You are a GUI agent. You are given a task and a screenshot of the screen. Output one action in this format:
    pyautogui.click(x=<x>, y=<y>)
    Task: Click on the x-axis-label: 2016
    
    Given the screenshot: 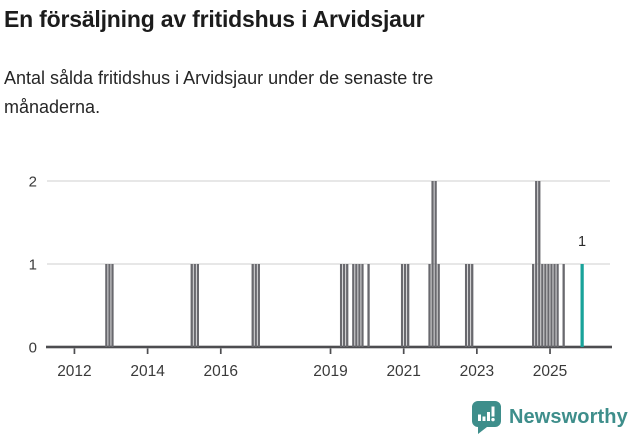 What is the action you would take?
    pyautogui.click(x=221, y=371)
    